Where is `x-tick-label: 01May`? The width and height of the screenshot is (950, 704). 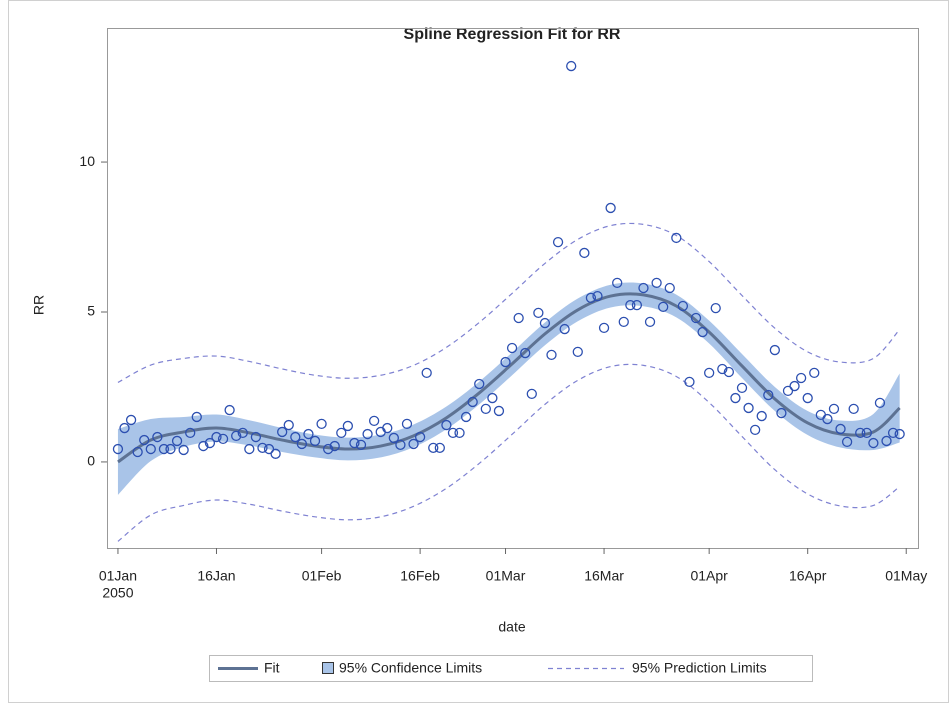 x-tick-label: 01May is located at coordinates (906, 576).